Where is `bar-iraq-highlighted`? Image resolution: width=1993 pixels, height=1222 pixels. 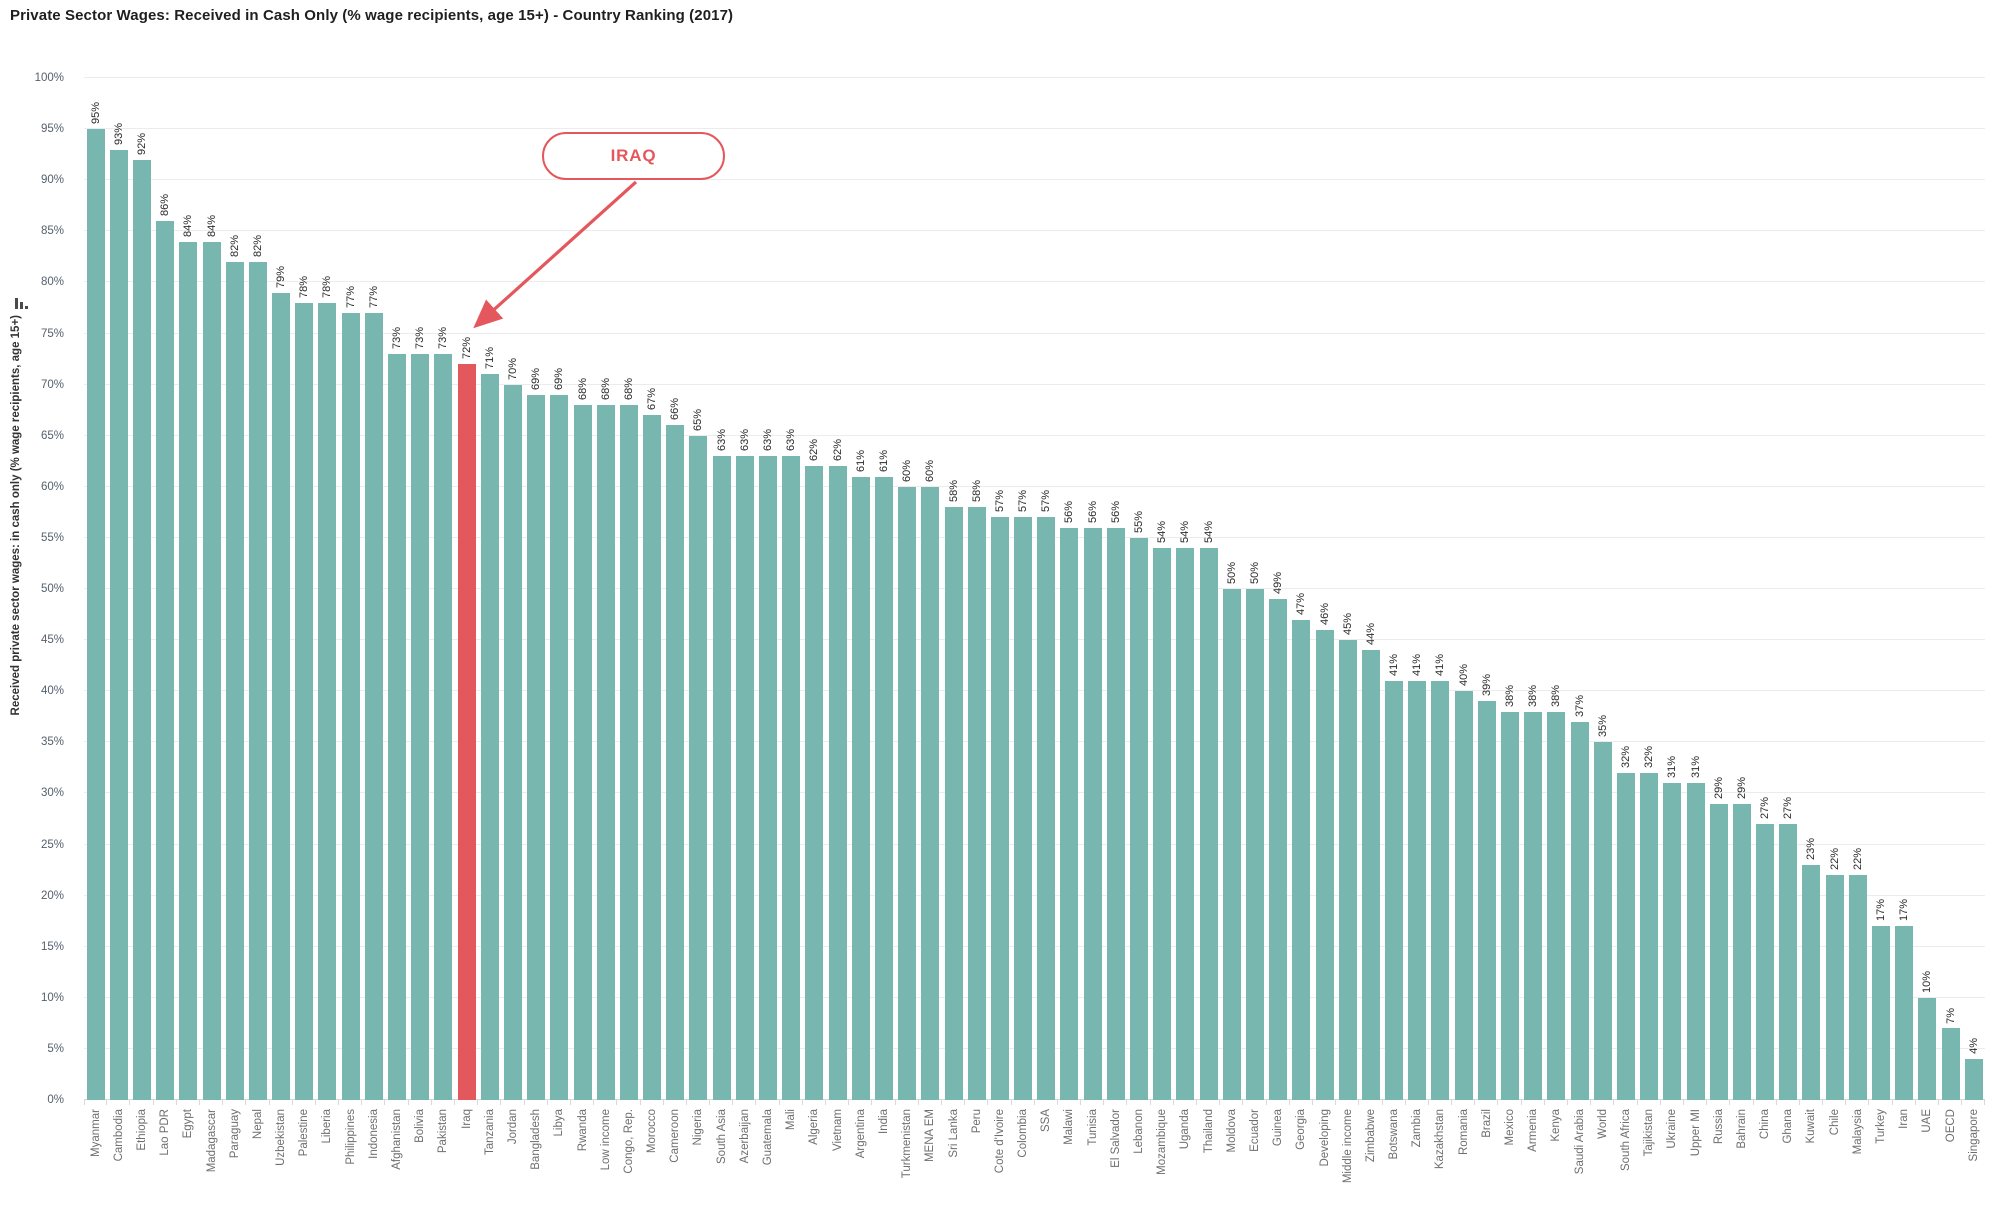 bar-iraq-highlighted is located at coordinates (466, 732).